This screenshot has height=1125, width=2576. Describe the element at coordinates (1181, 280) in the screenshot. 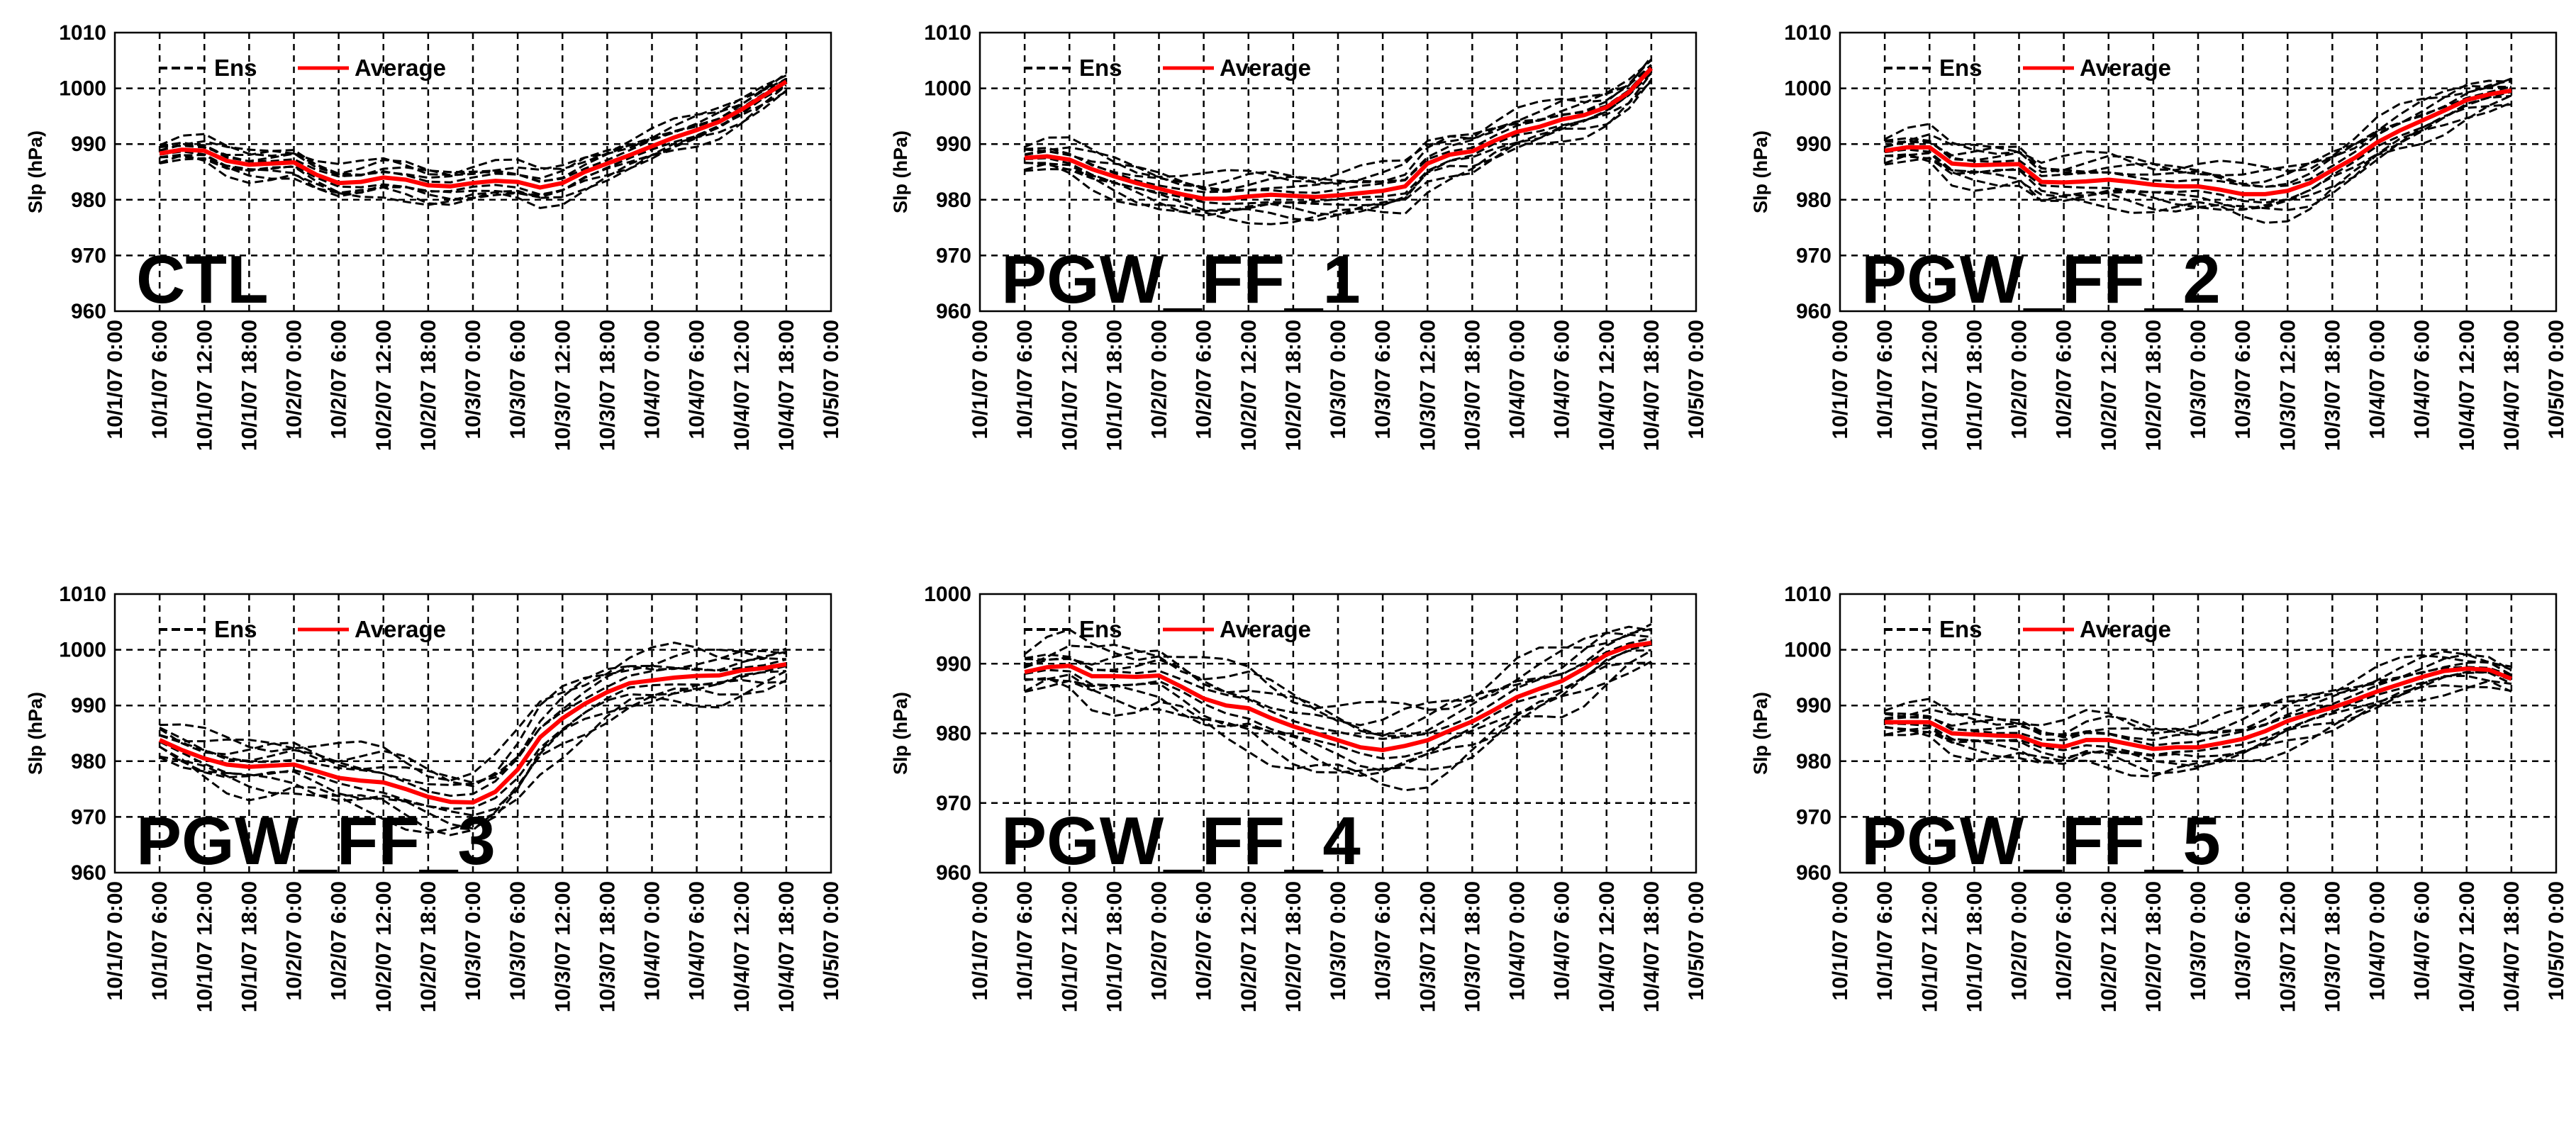

I see `panel-title: PGW_FF_1` at that location.